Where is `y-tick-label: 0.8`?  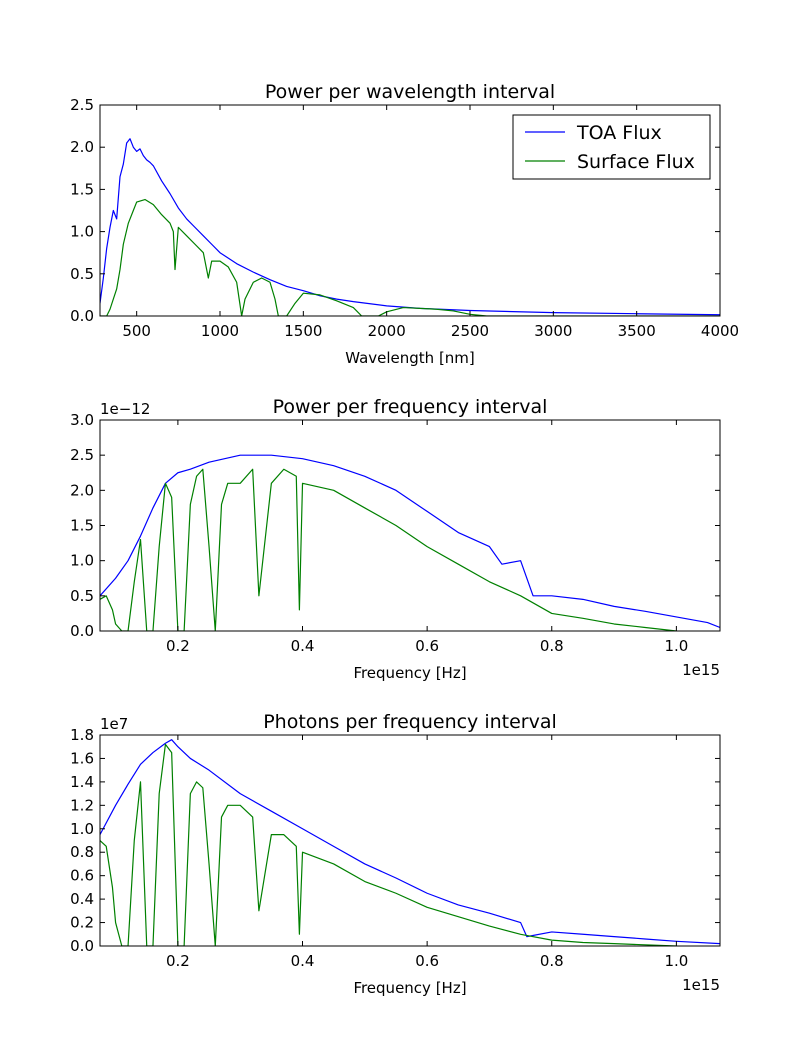 y-tick-label: 0.8 is located at coordinates (82, 852).